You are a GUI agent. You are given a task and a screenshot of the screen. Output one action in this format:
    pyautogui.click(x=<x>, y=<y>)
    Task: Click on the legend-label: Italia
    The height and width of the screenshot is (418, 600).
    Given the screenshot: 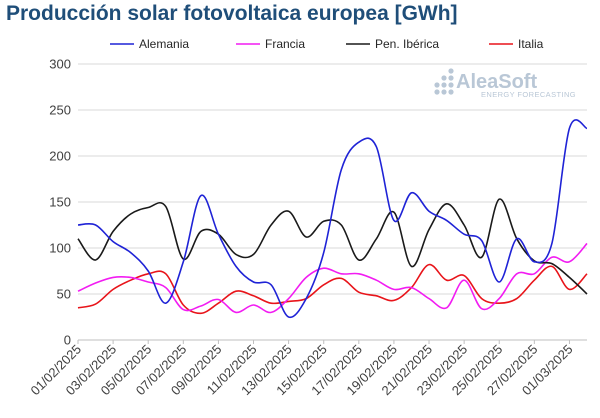 What is the action you would take?
    pyautogui.click(x=531, y=44)
    